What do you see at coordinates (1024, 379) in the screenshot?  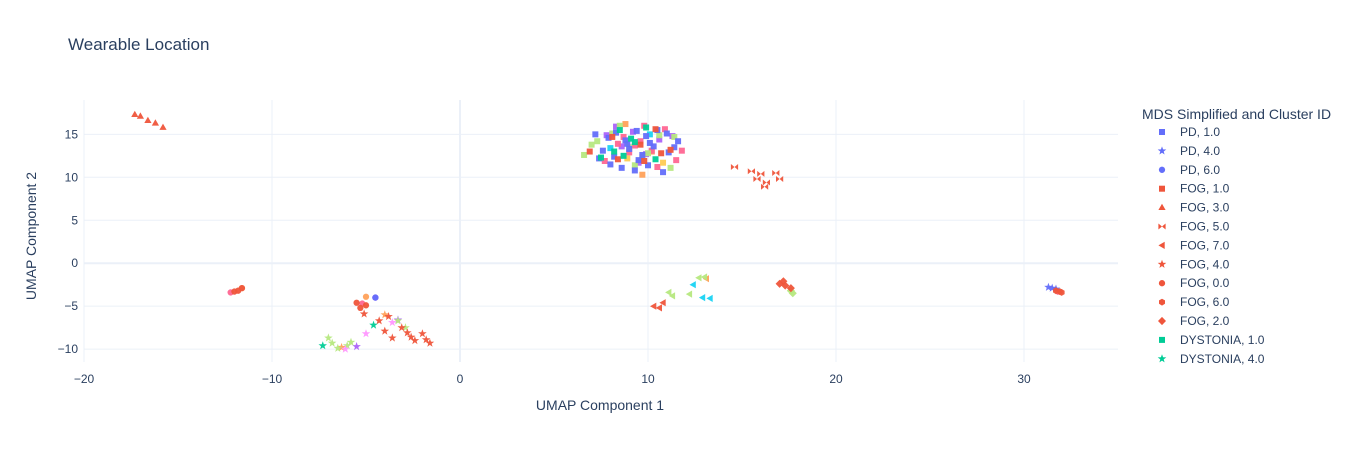 I see `x-tick-label: 30` at bounding box center [1024, 379].